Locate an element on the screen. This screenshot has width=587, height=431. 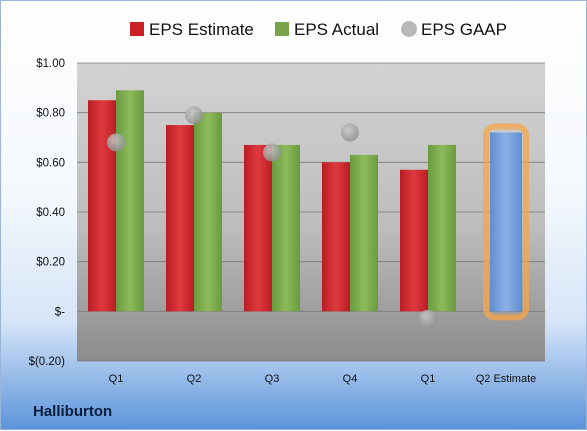
bar-q2-estimate is located at coordinates (506, 222).